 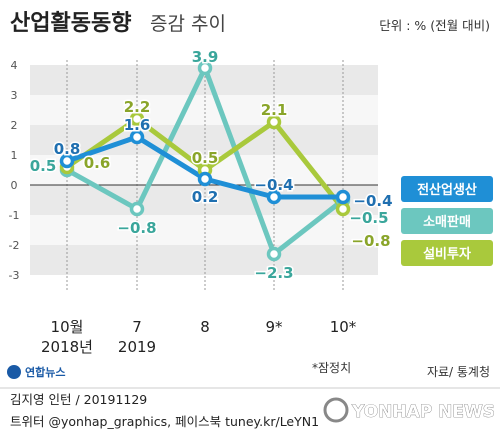 What do you see at coordinates (14, 170) in the screenshot?
I see `y-axis: 4 3 2 1 0 -1 -2 -3` at bounding box center [14, 170].